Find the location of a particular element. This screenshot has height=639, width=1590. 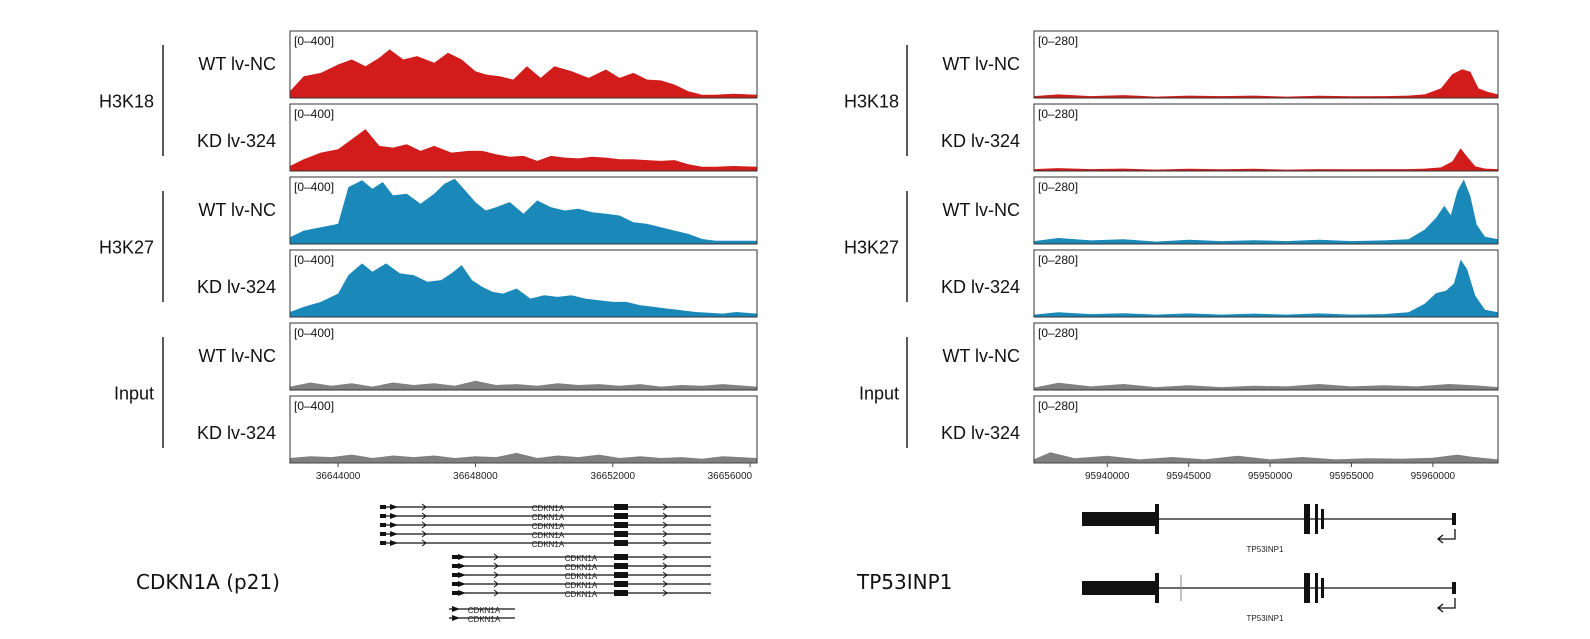

x-tick-label: 95940000 is located at coordinates (1107, 476).